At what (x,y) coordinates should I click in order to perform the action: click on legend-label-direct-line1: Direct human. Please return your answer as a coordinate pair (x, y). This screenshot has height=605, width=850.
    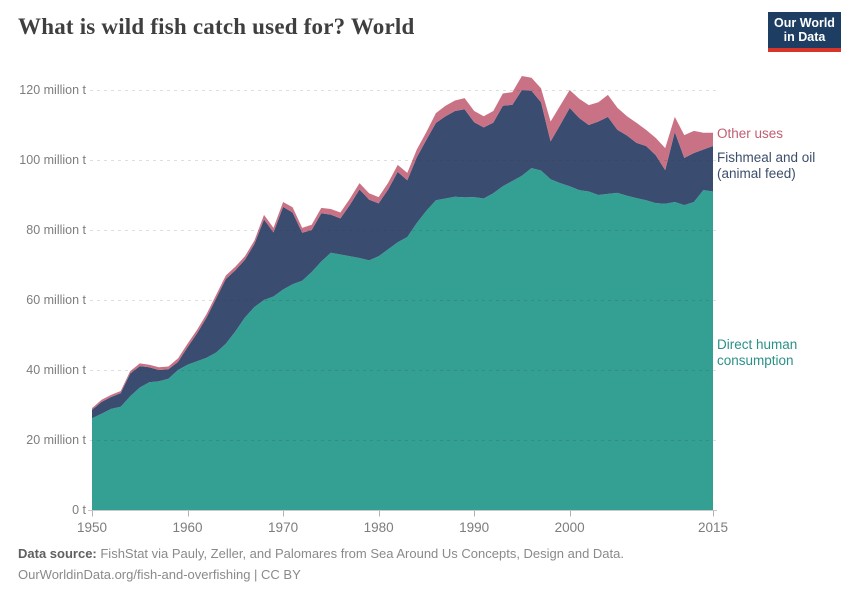
    Looking at the image, I should click on (757, 344).